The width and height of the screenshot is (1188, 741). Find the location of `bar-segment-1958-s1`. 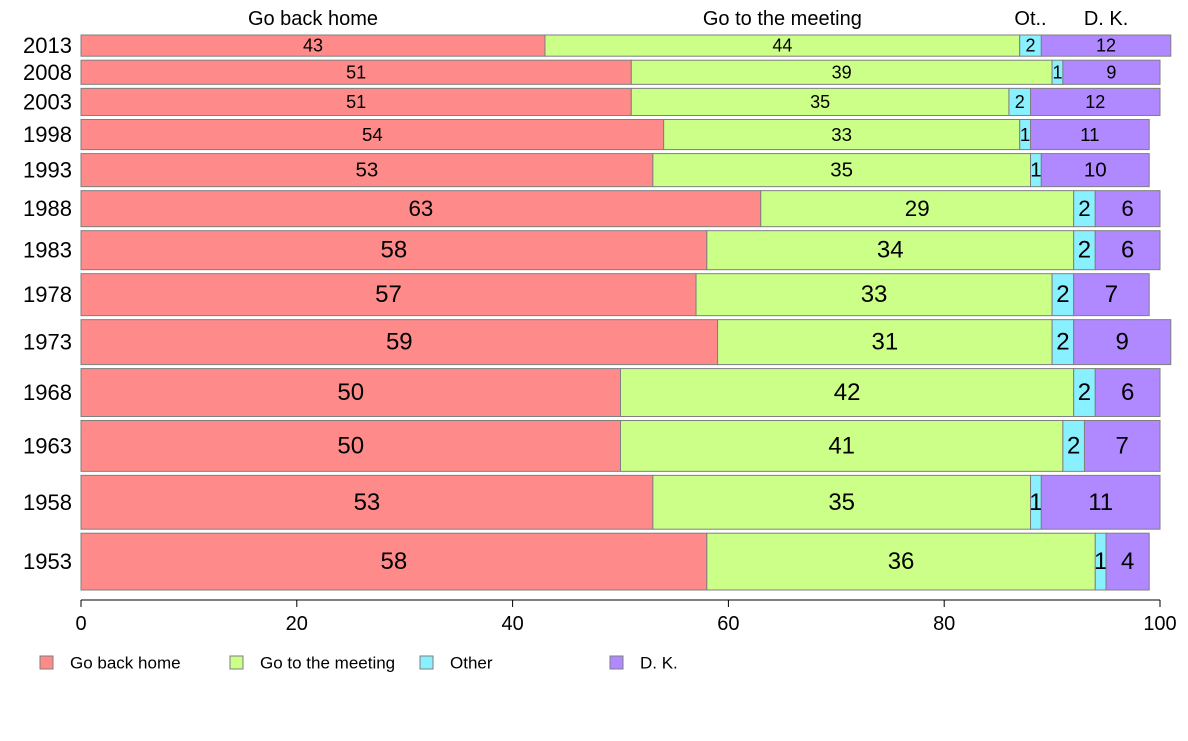

bar-segment-1958-s1 is located at coordinates (842, 502).